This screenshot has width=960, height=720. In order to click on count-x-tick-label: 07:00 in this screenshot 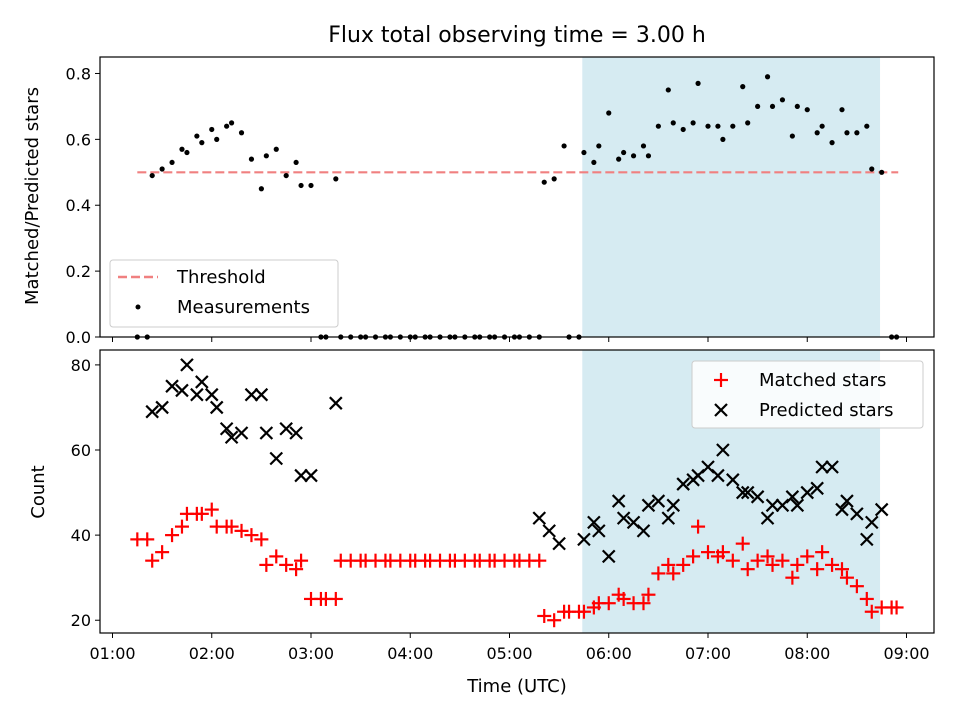, I will do `click(708, 653)`.